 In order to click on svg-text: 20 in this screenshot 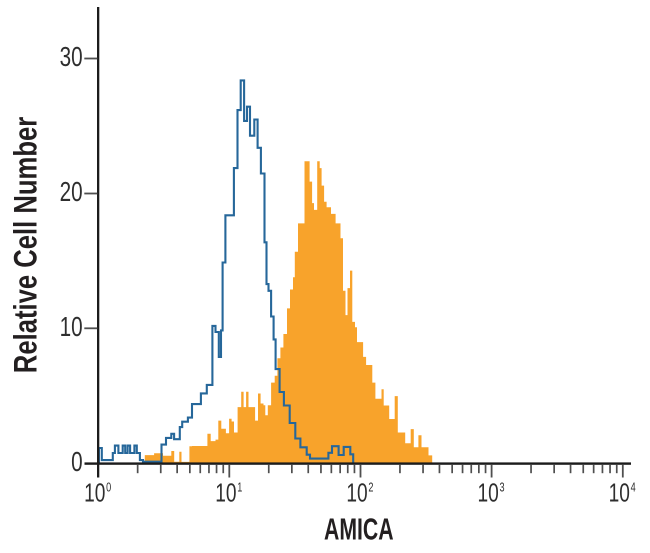, I will do `click(71, 192)`.